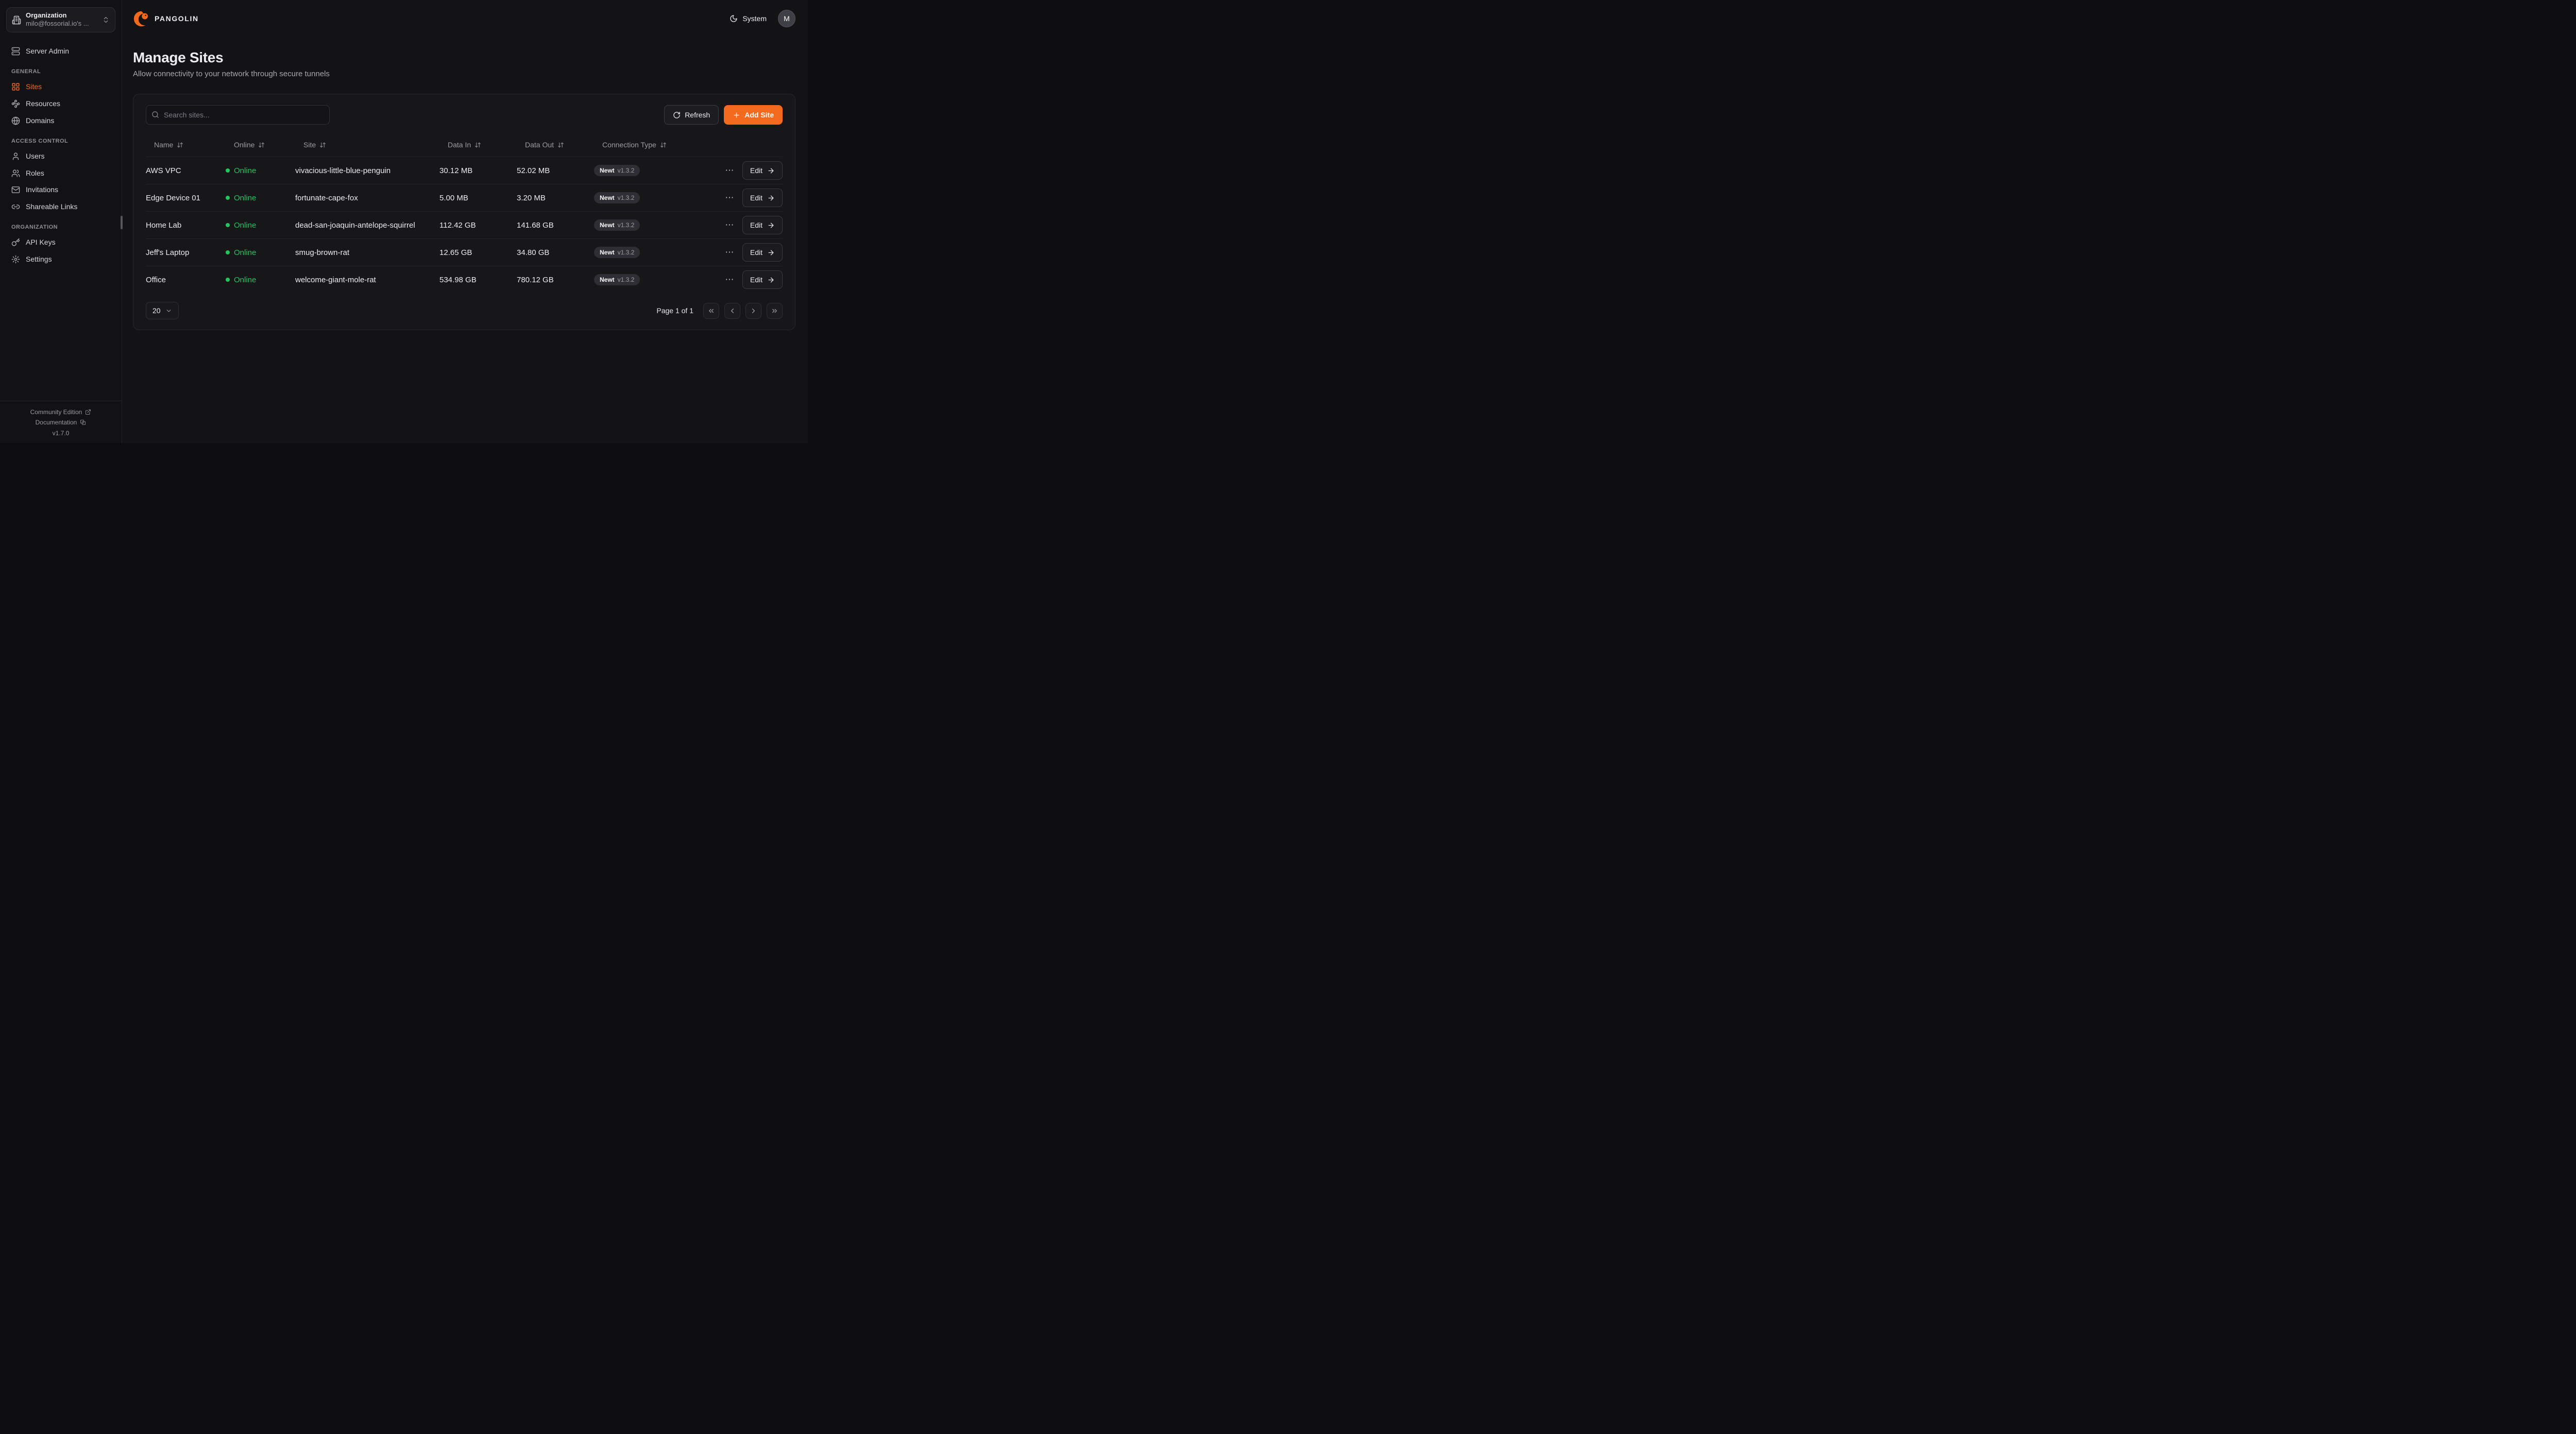  I want to click on sidebar-item-label: Shareable Links, so click(52, 206).